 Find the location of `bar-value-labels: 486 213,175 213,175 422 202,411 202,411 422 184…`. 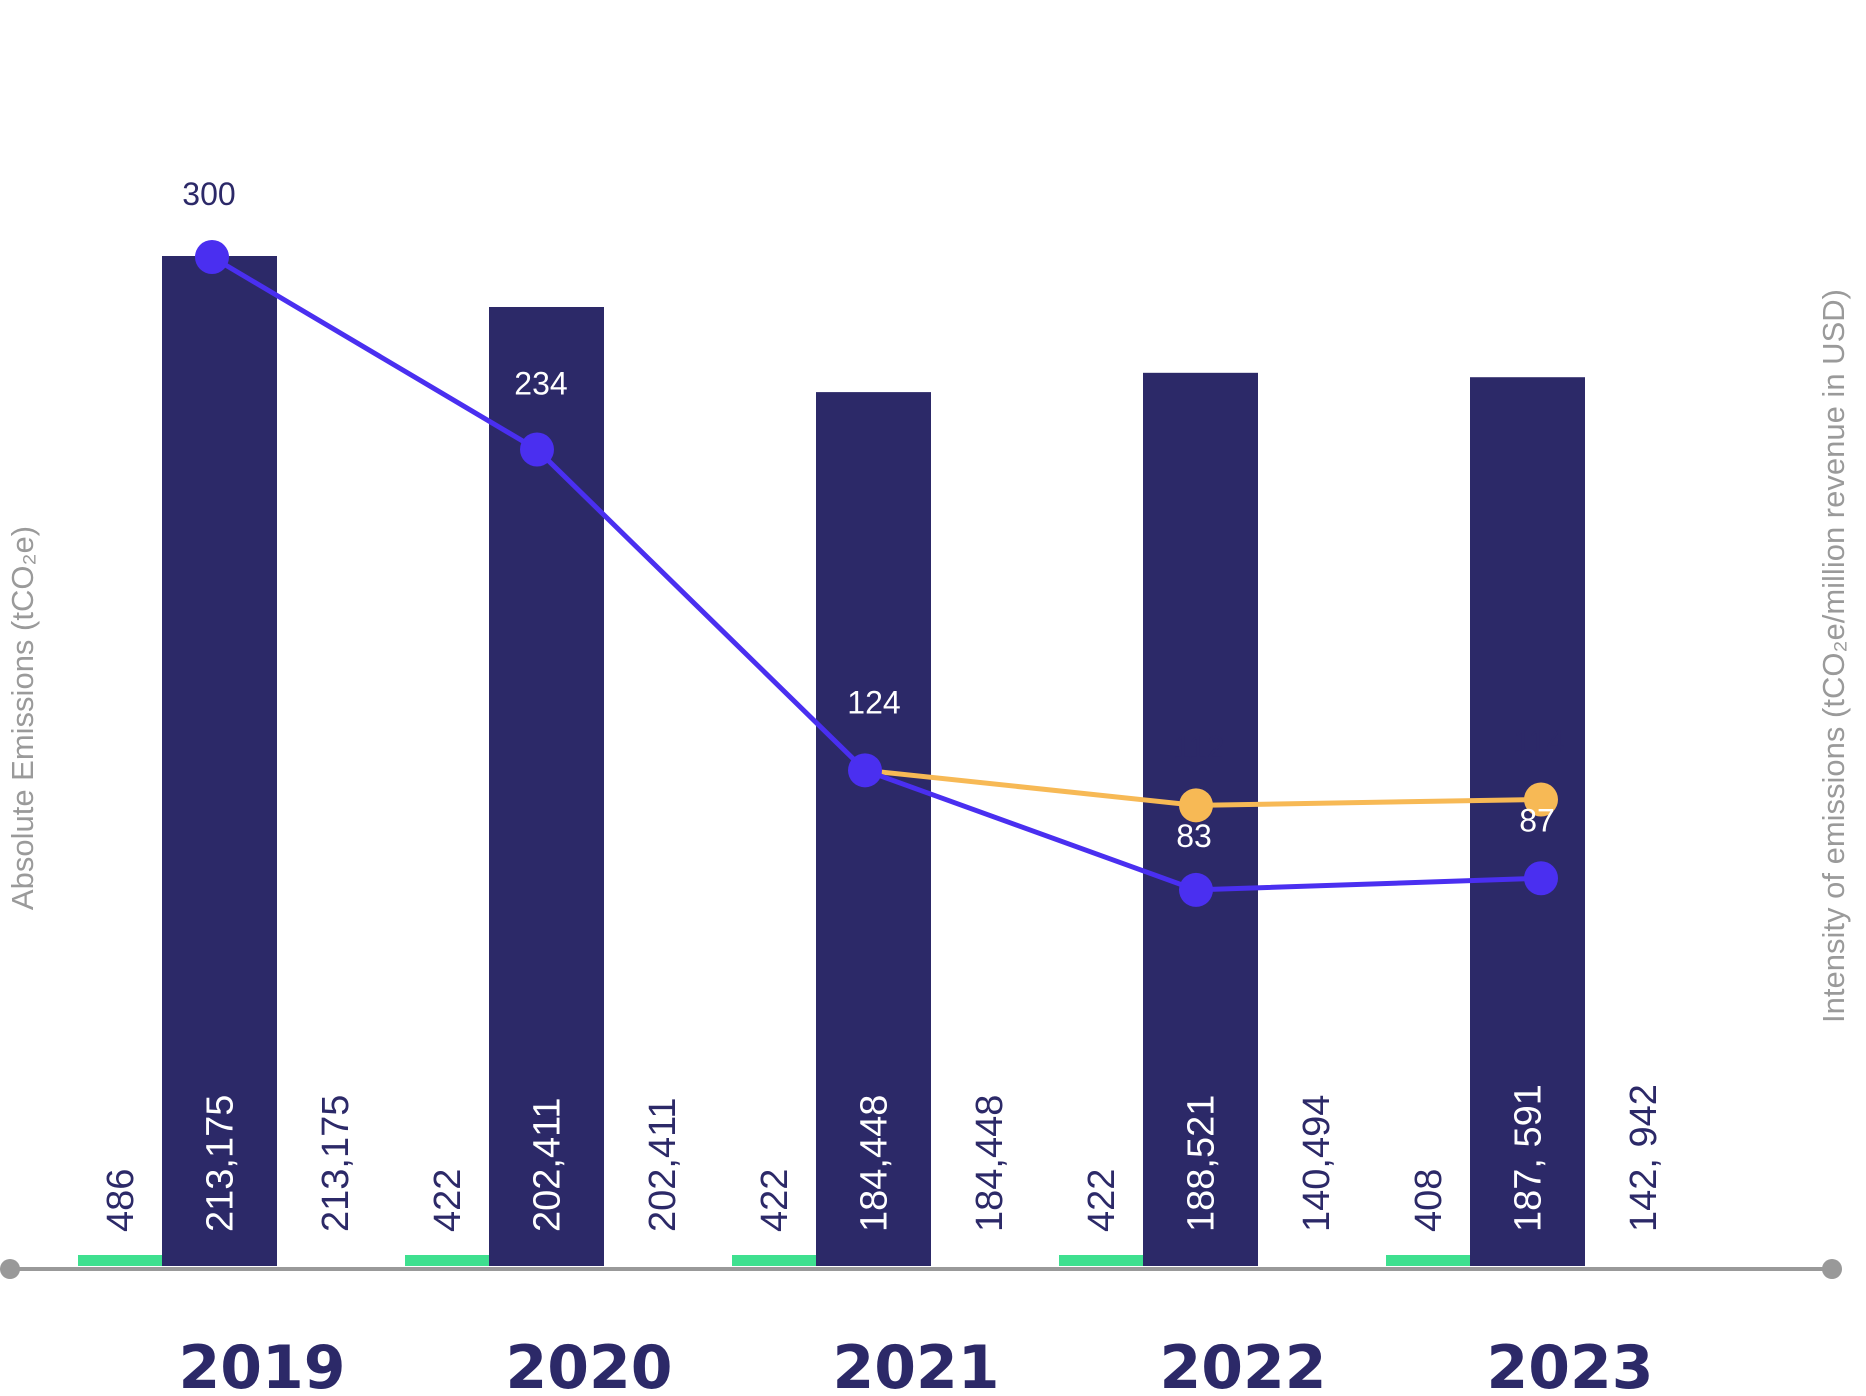

bar-value-labels: 486 213,175 213,175 422 202,411 202,411 422 184… is located at coordinates (882, 1158).